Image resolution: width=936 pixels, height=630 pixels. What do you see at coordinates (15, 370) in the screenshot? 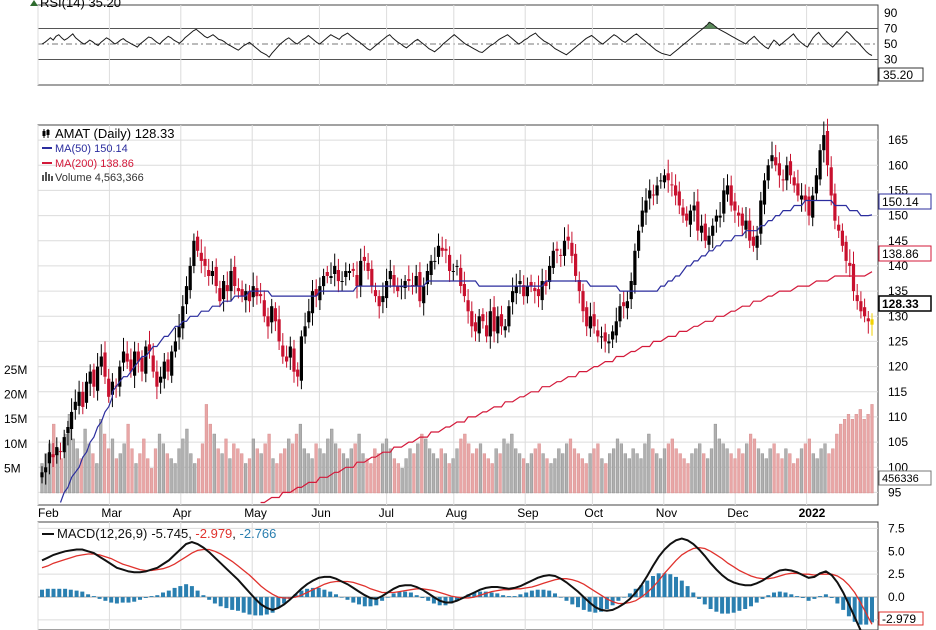
I see `volume-tick-label: 25M` at bounding box center [15, 370].